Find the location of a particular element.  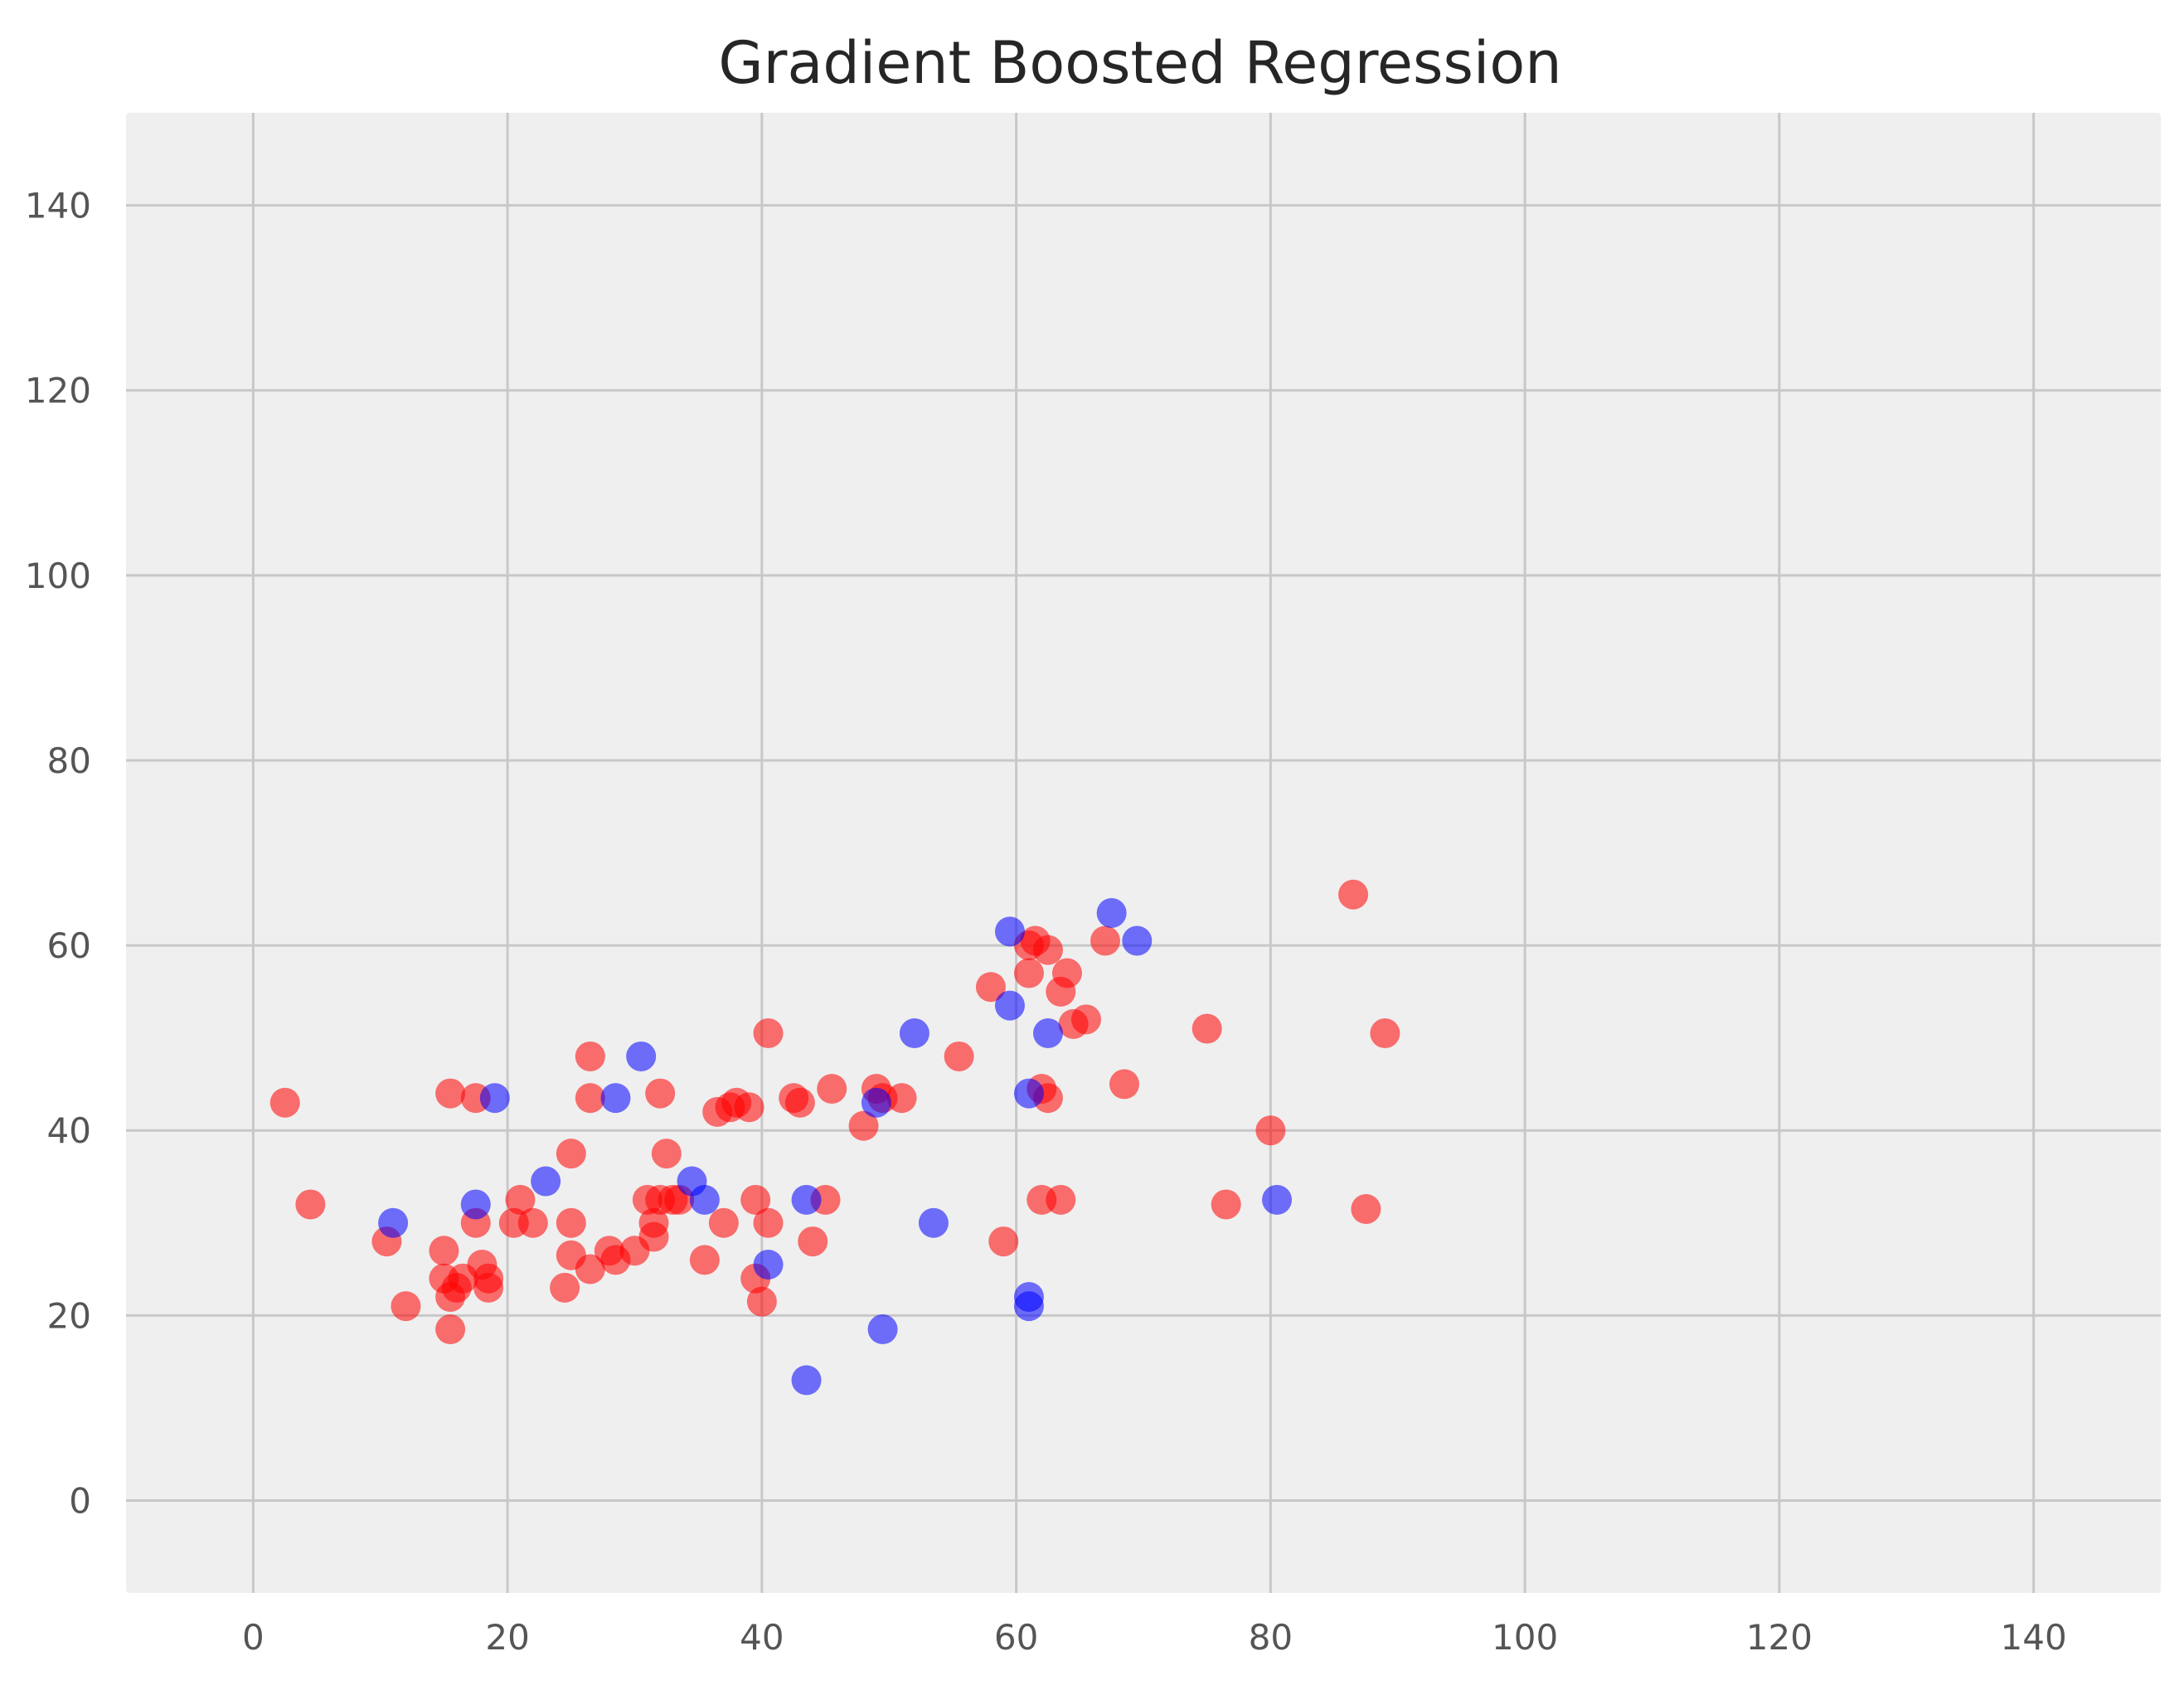

y-tick-label: 60 is located at coordinates (69, 945).